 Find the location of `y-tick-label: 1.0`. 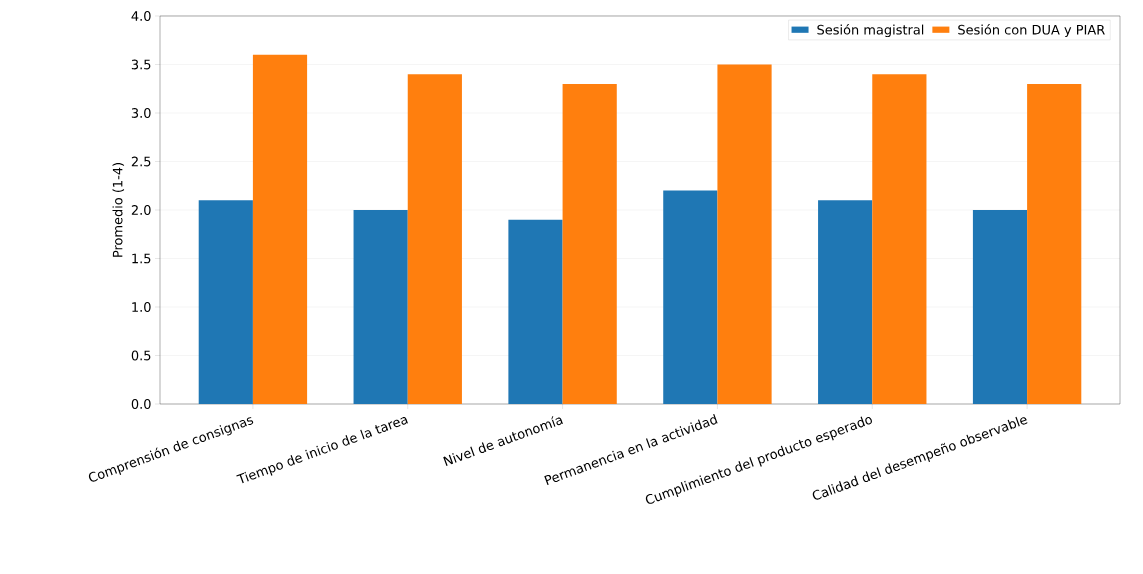

y-tick-label: 1.0 is located at coordinates (141, 307).